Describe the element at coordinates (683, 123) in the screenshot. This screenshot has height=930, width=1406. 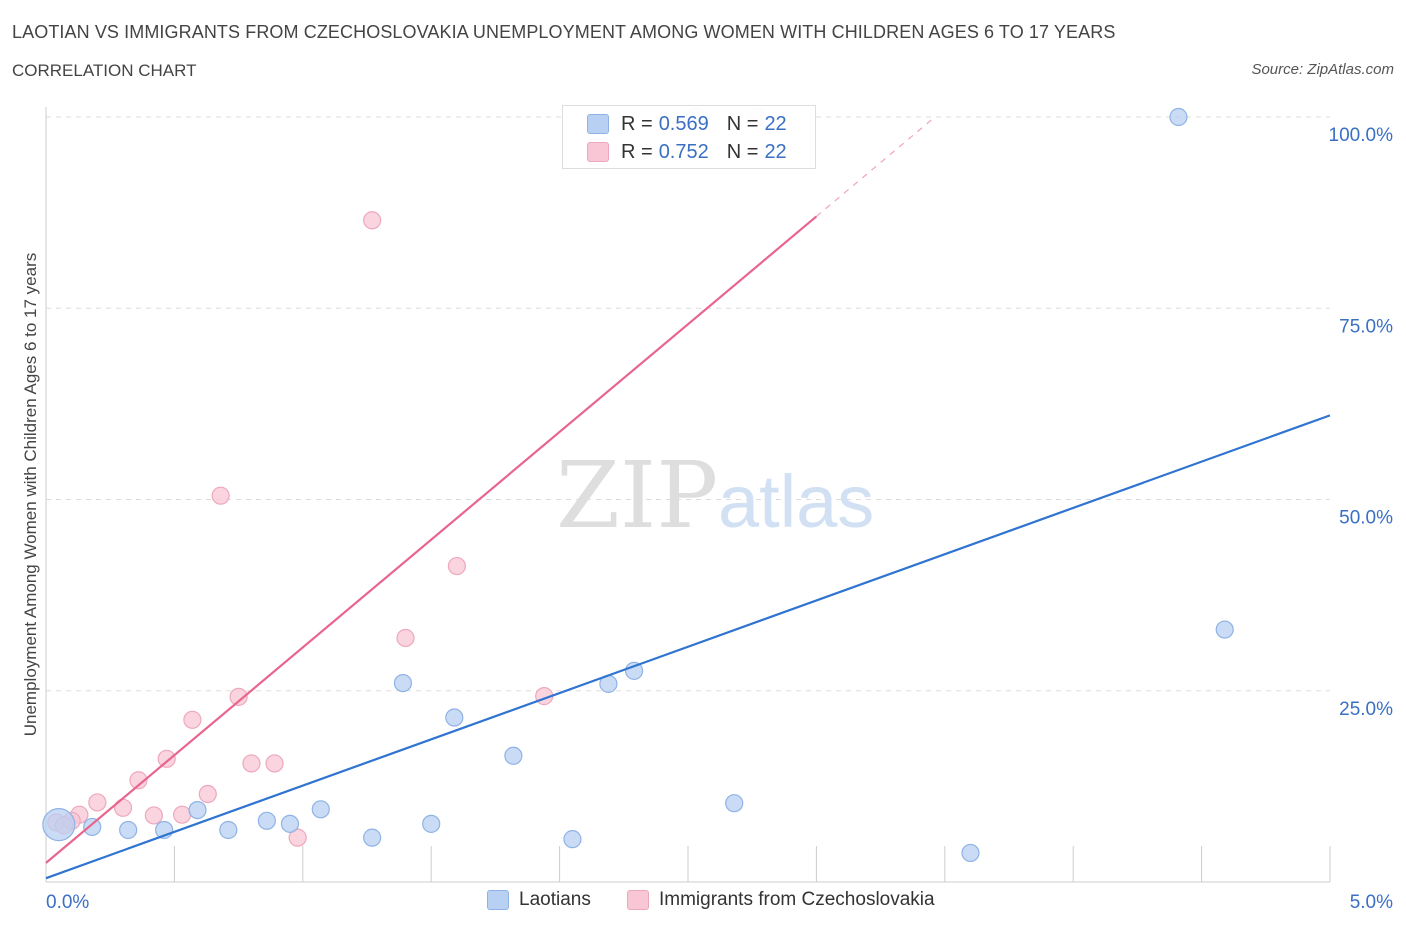
I see `legend-r-value: 0.569` at that location.